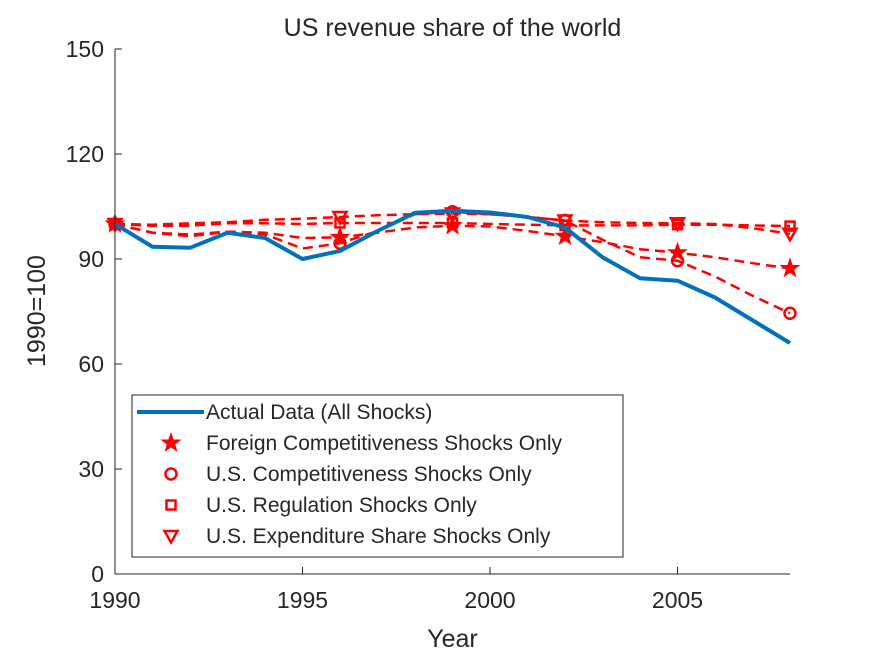 This screenshot has height=656, width=875. Describe the element at coordinates (369, 474) in the screenshot. I see `legend-label: U.S. Competitiveness Shocks Only` at that location.